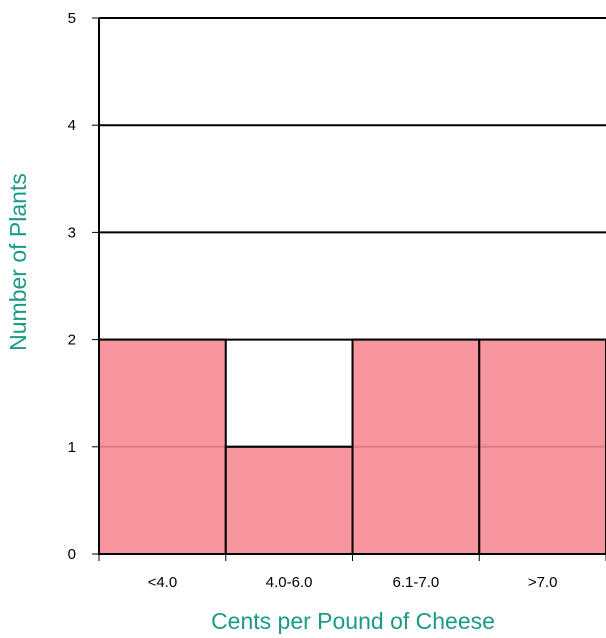 Image resolution: width=606 pixels, height=638 pixels. I want to click on x-tick-label-2: 6.1-7.0, so click(416, 582).